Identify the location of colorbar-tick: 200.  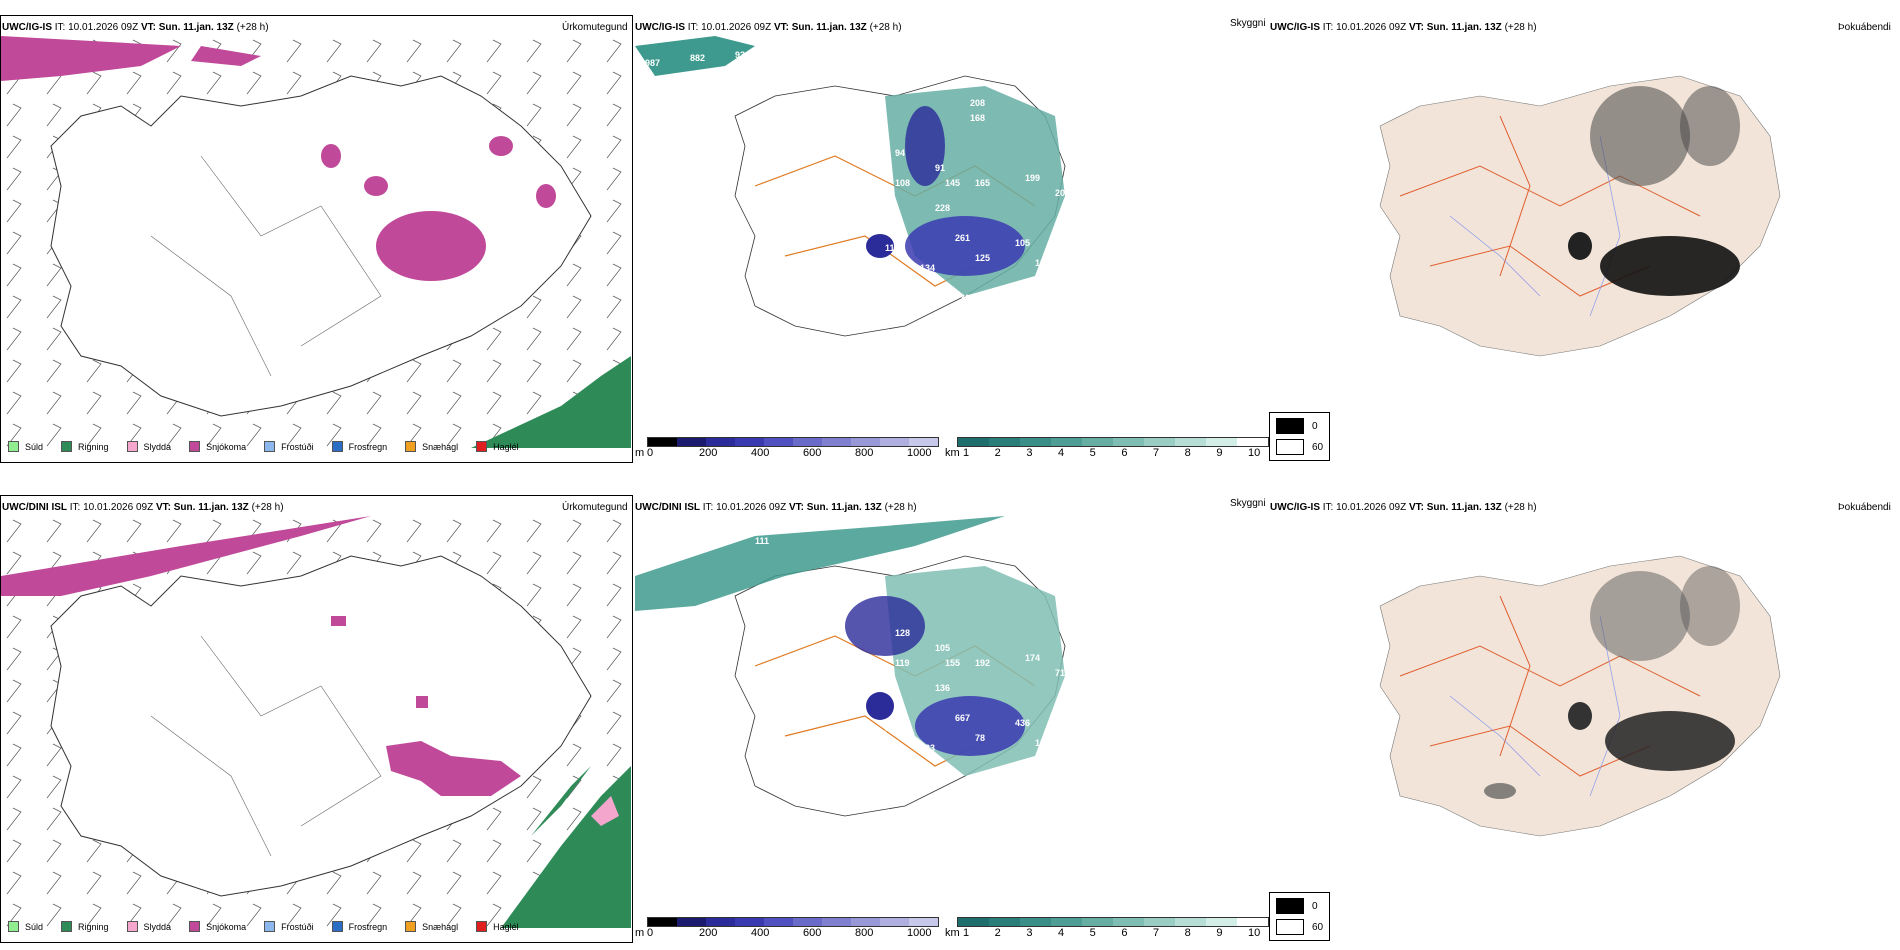
(708, 933).